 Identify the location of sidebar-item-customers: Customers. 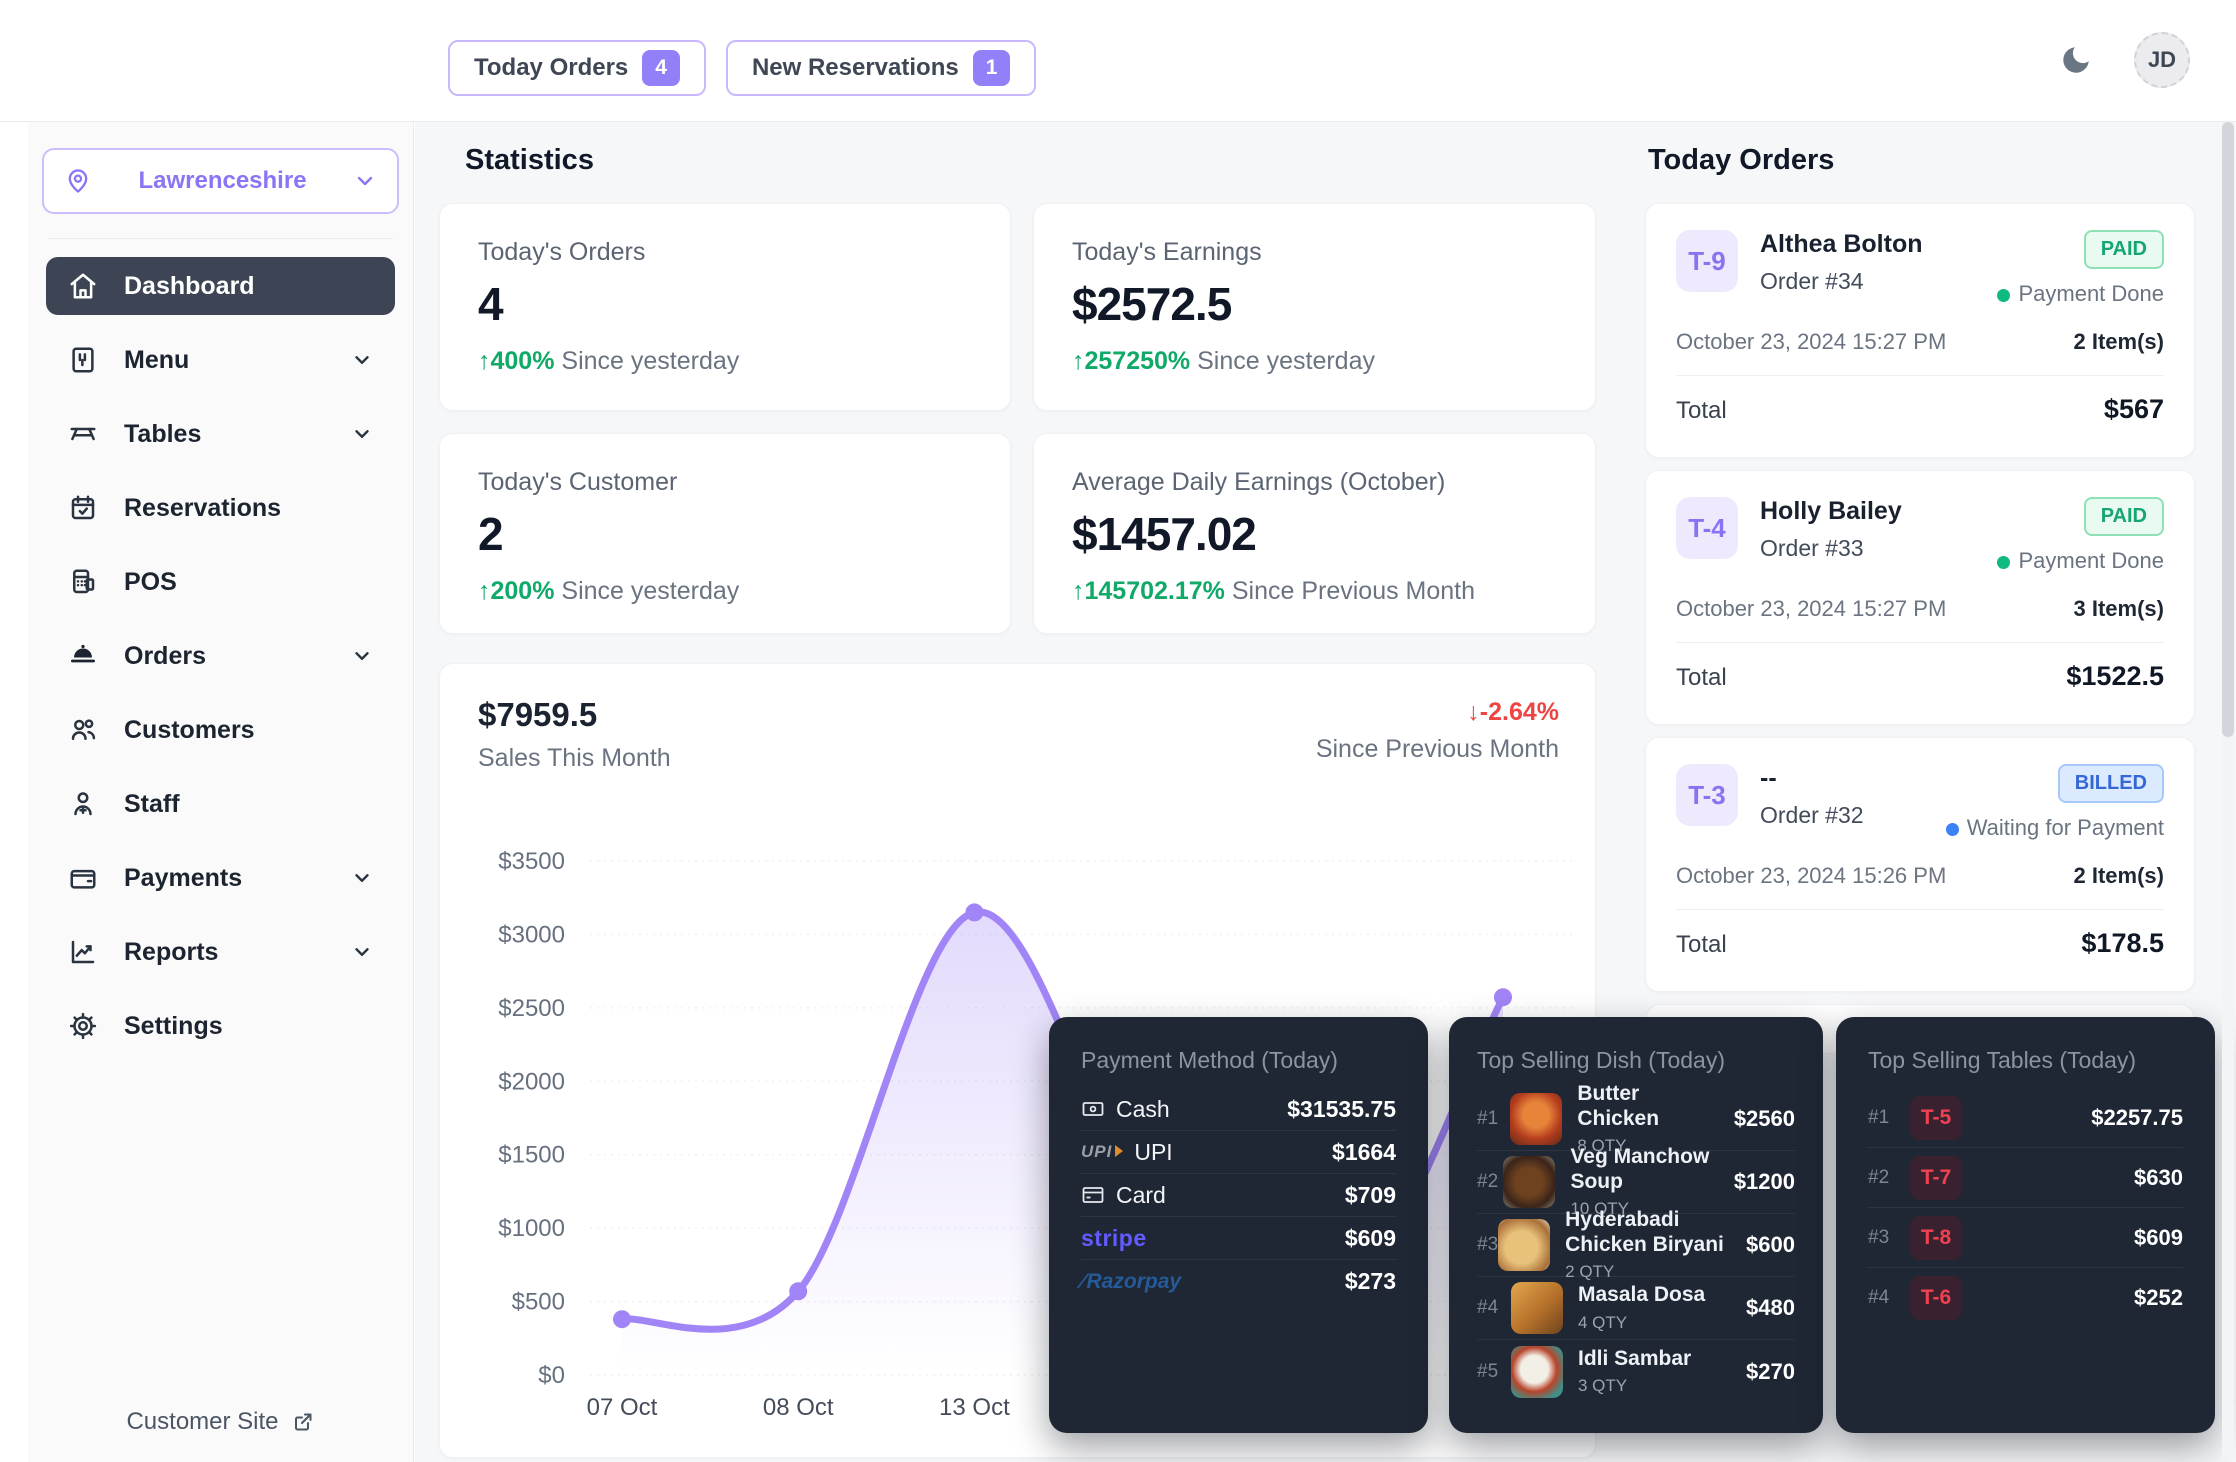
(220, 730).